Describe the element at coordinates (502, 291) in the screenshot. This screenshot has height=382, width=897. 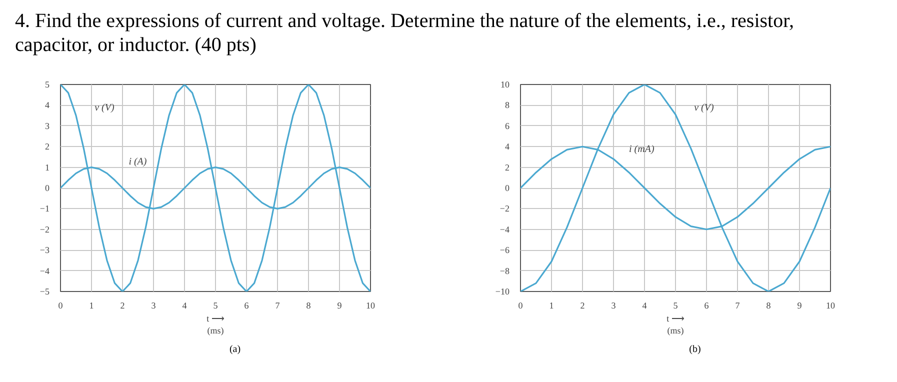
I see `y-tick-label: −10` at that location.